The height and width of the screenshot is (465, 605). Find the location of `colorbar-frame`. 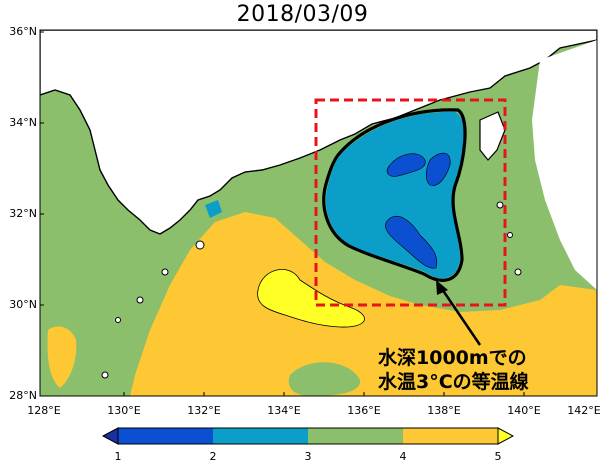

colorbar-frame is located at coordinates (308, 436).